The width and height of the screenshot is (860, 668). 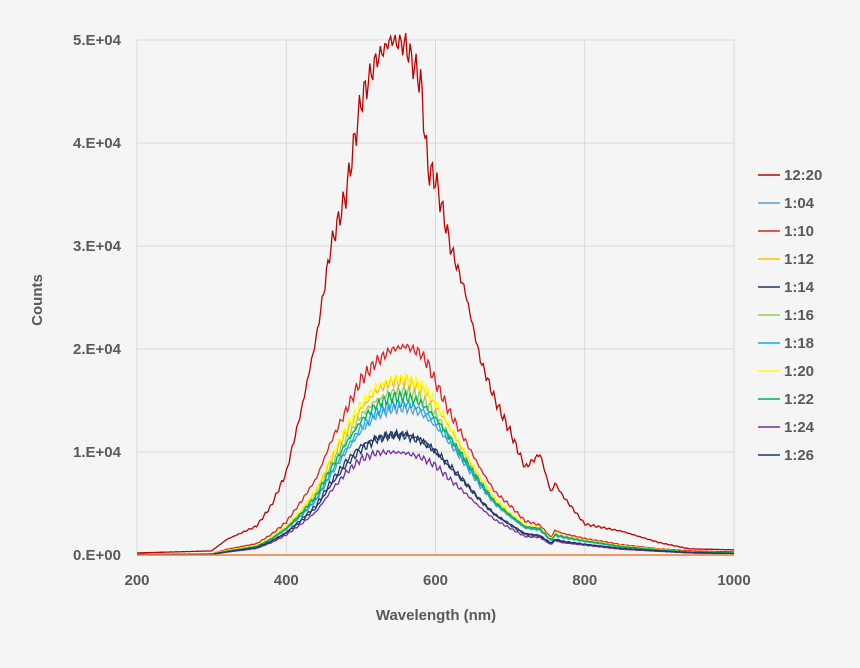 I want to click on legend-label: 1:16, so click(x=799, y=315).